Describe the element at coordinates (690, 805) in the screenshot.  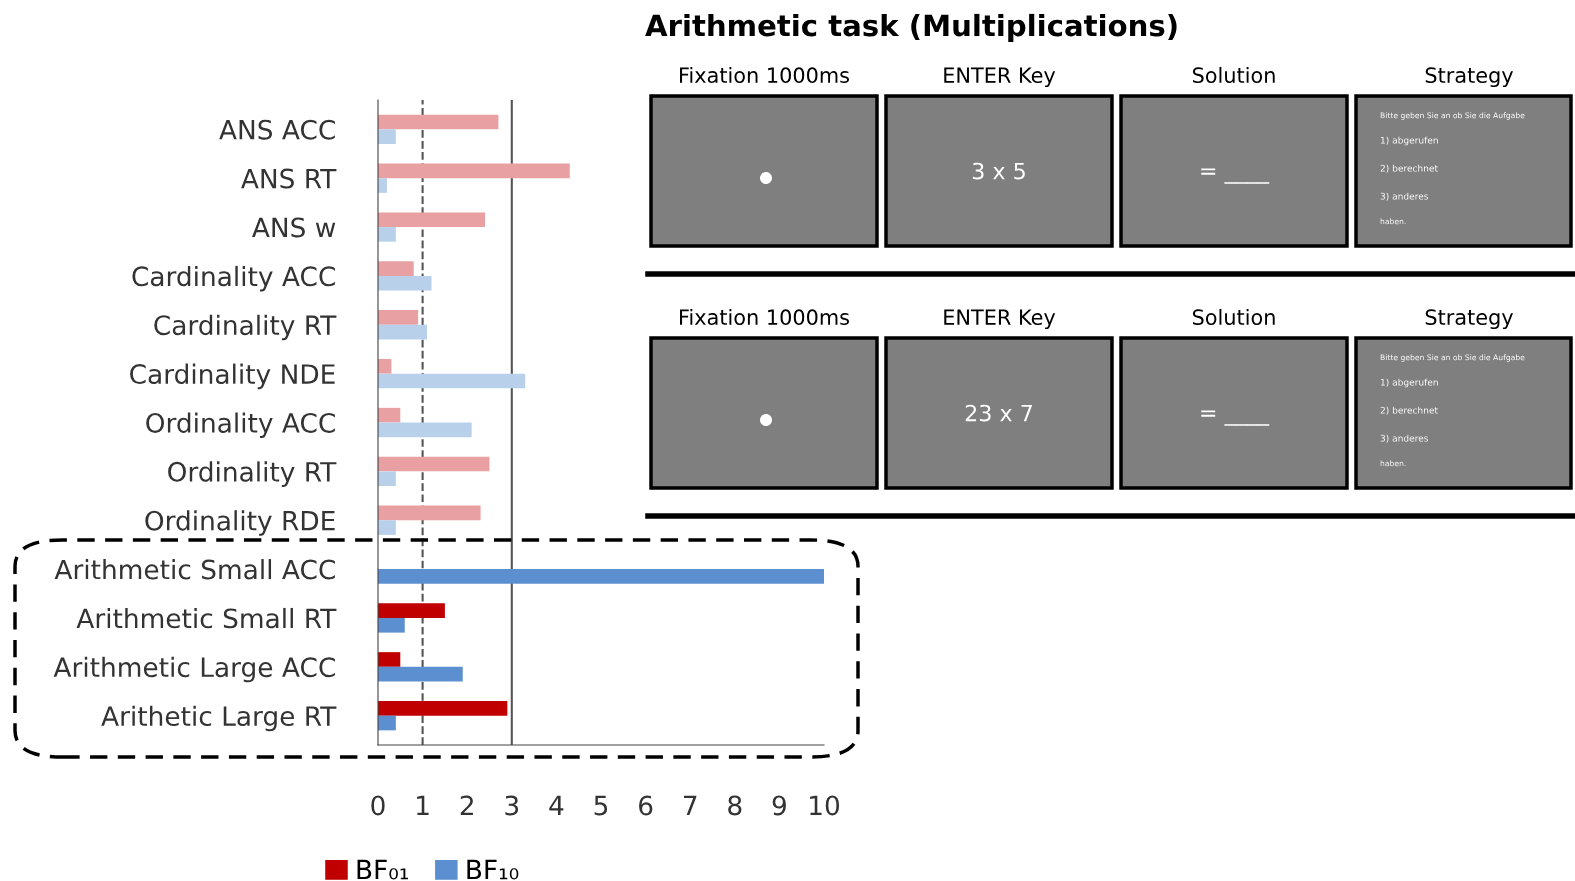
I see `x-tick-label: 7` at that location.